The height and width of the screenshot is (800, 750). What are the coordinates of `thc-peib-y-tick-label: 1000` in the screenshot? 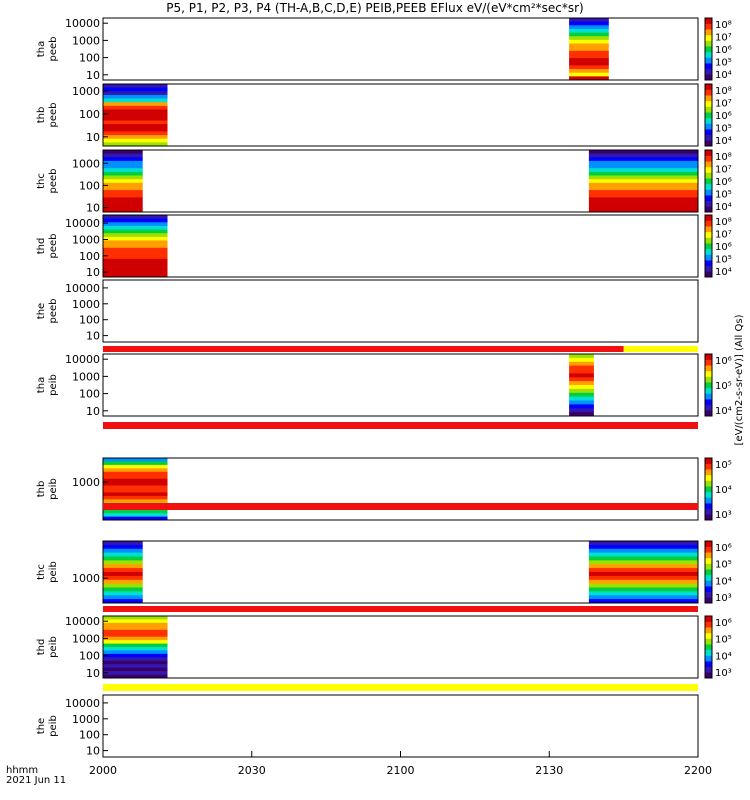 It's located at (86, 578).